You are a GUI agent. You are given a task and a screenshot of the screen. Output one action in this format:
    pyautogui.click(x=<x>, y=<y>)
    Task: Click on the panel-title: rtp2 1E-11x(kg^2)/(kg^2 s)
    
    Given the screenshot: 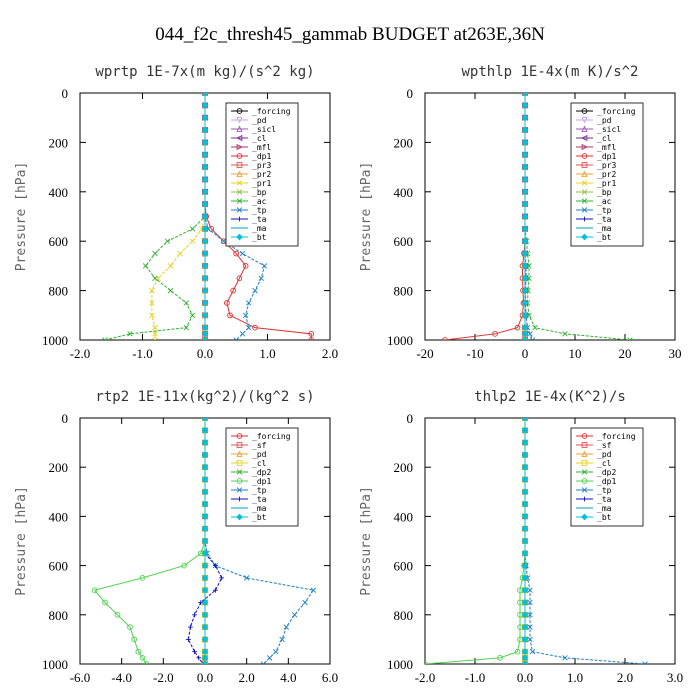 What is the action you would take?
    pyautogui.click(x=204, y=397)
    